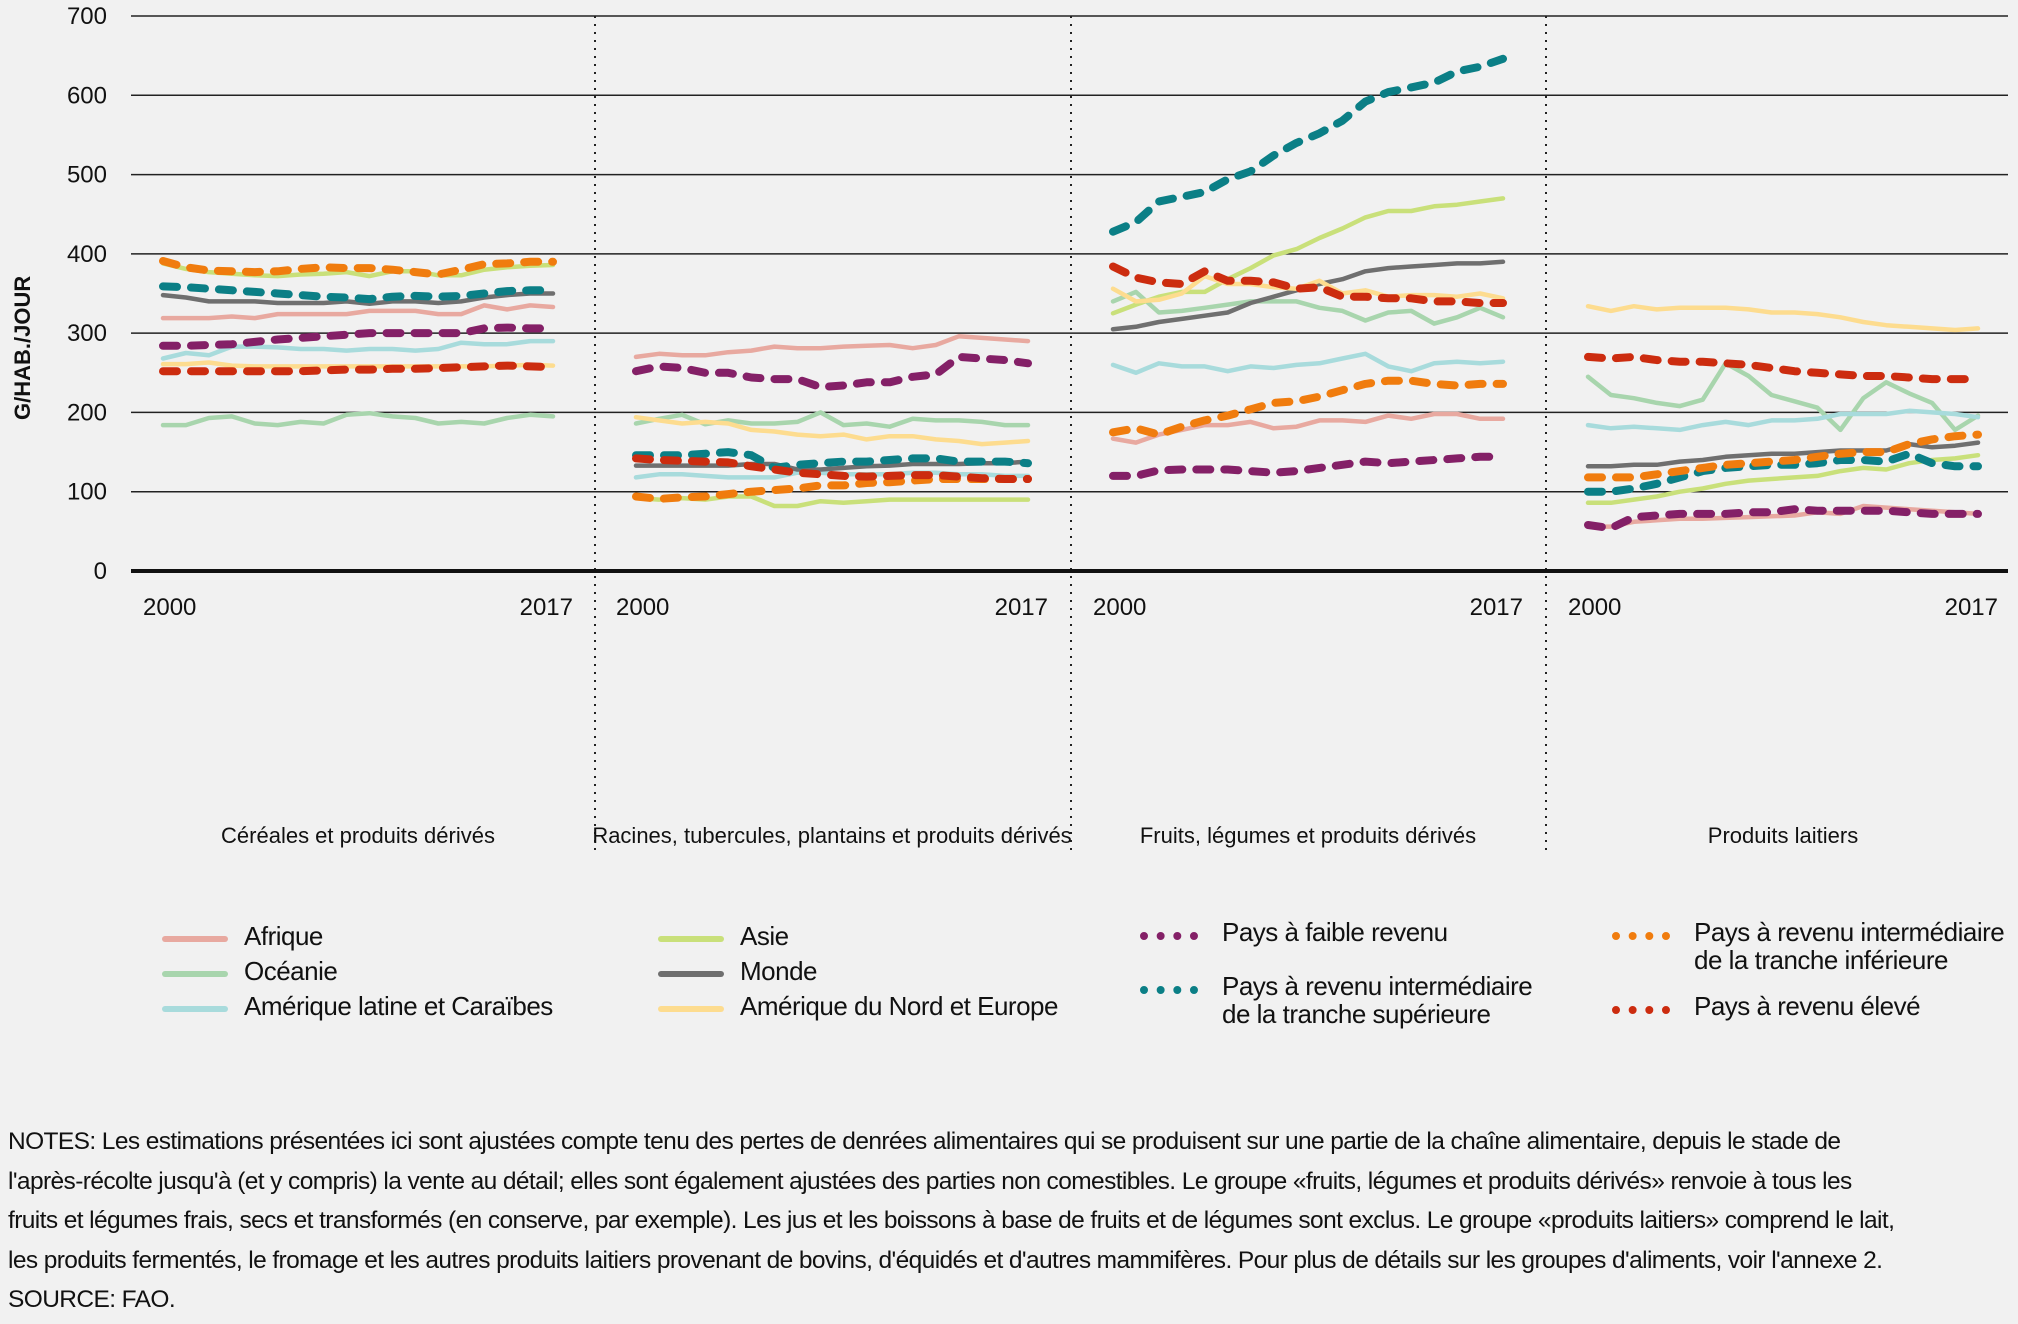  What do you see at coordinates (691, 1009) in the screenshot?
I see `legend-swatch-amerique-nord-europe` at bounding box center [691, 1009].